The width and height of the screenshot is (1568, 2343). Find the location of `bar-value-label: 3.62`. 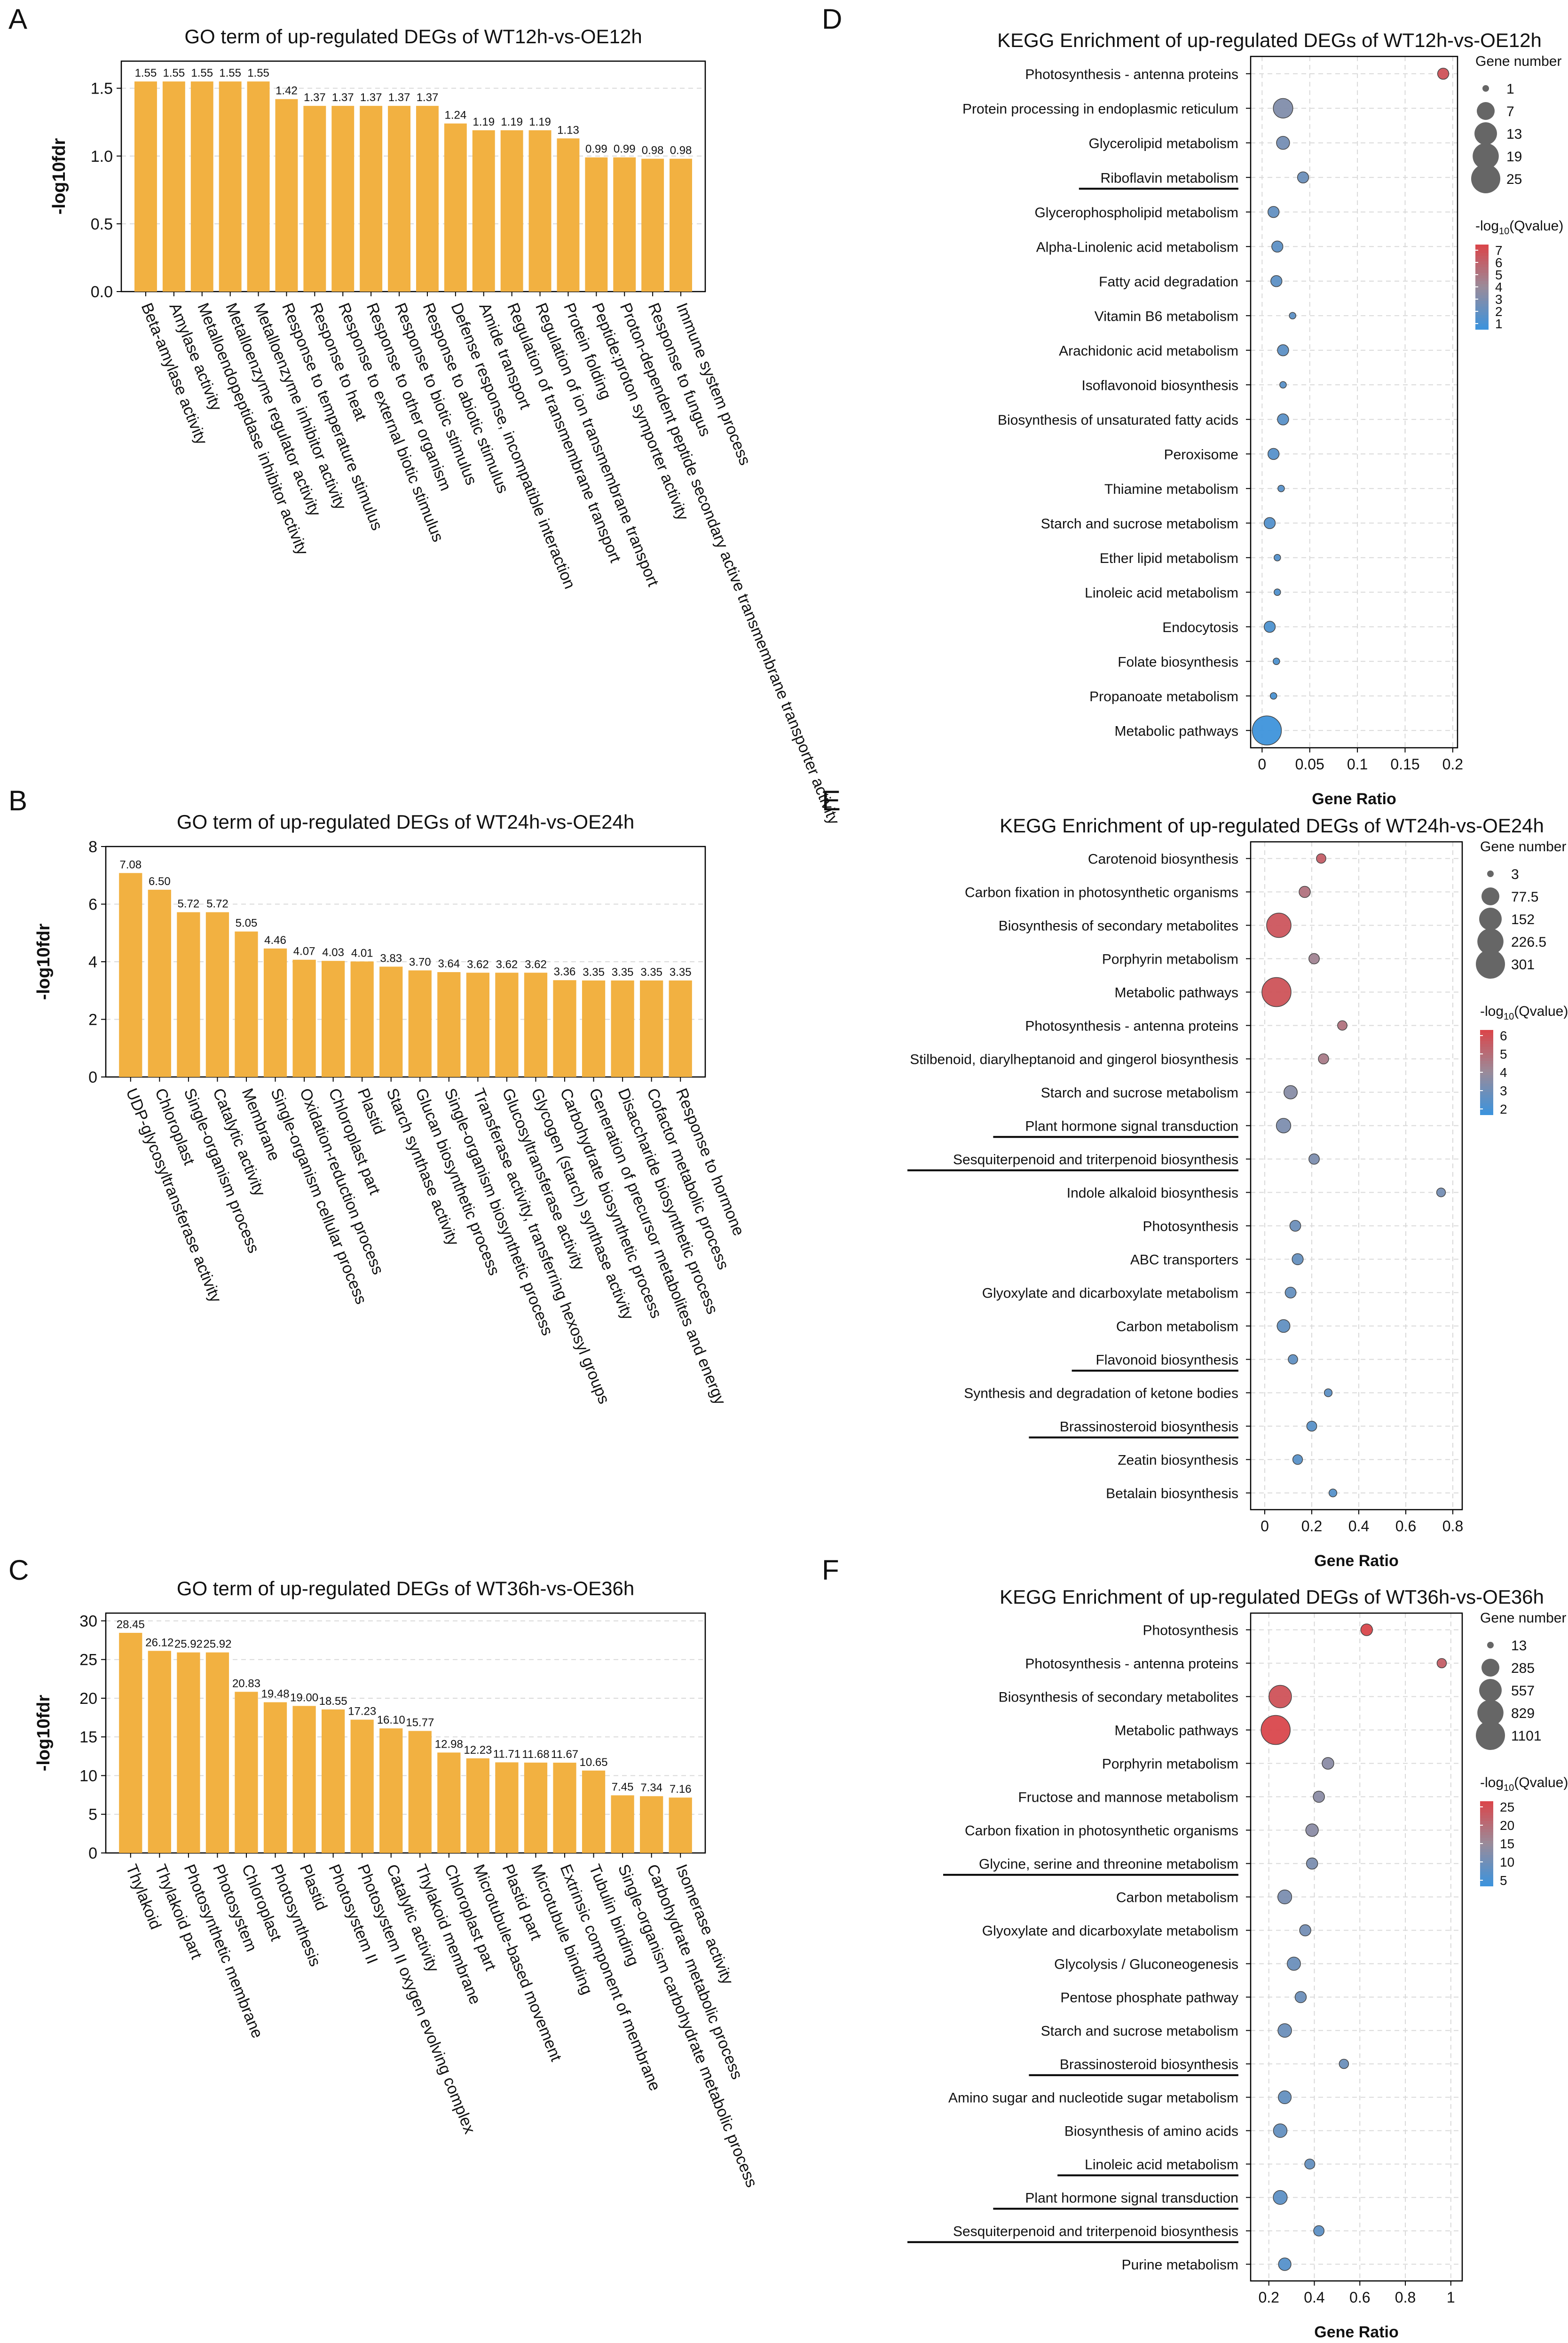

bar-value-label: 3.62 is located at coordinates (478, 964).